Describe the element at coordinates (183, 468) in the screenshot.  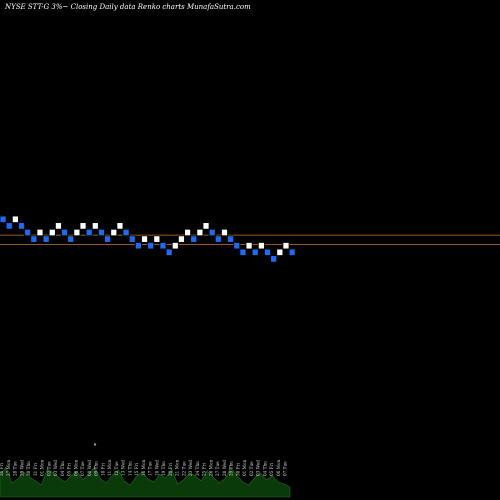
I see `date-label: 22 Tue` at that location.